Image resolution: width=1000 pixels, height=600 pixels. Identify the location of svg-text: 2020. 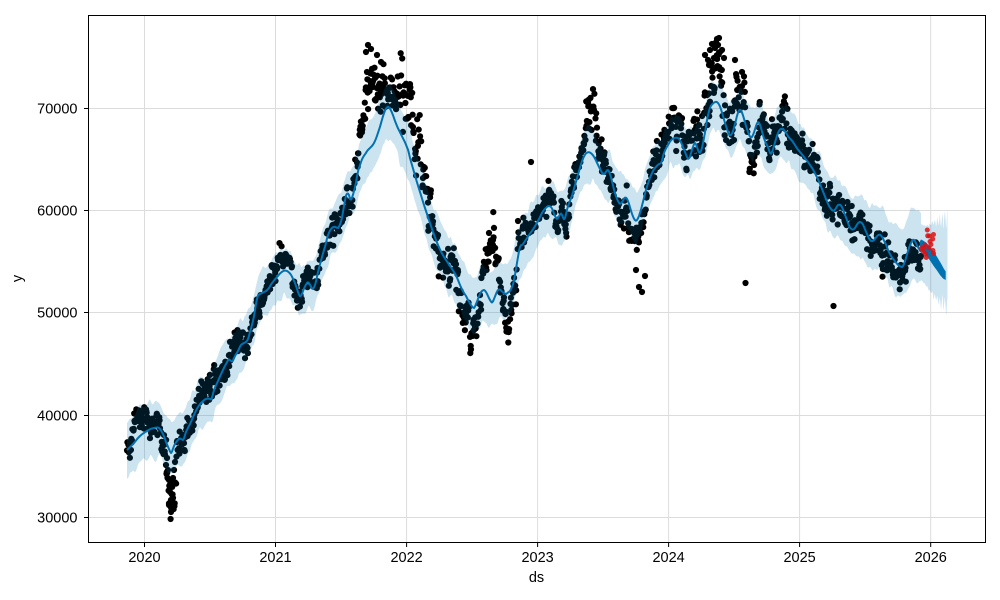
(144, 558).